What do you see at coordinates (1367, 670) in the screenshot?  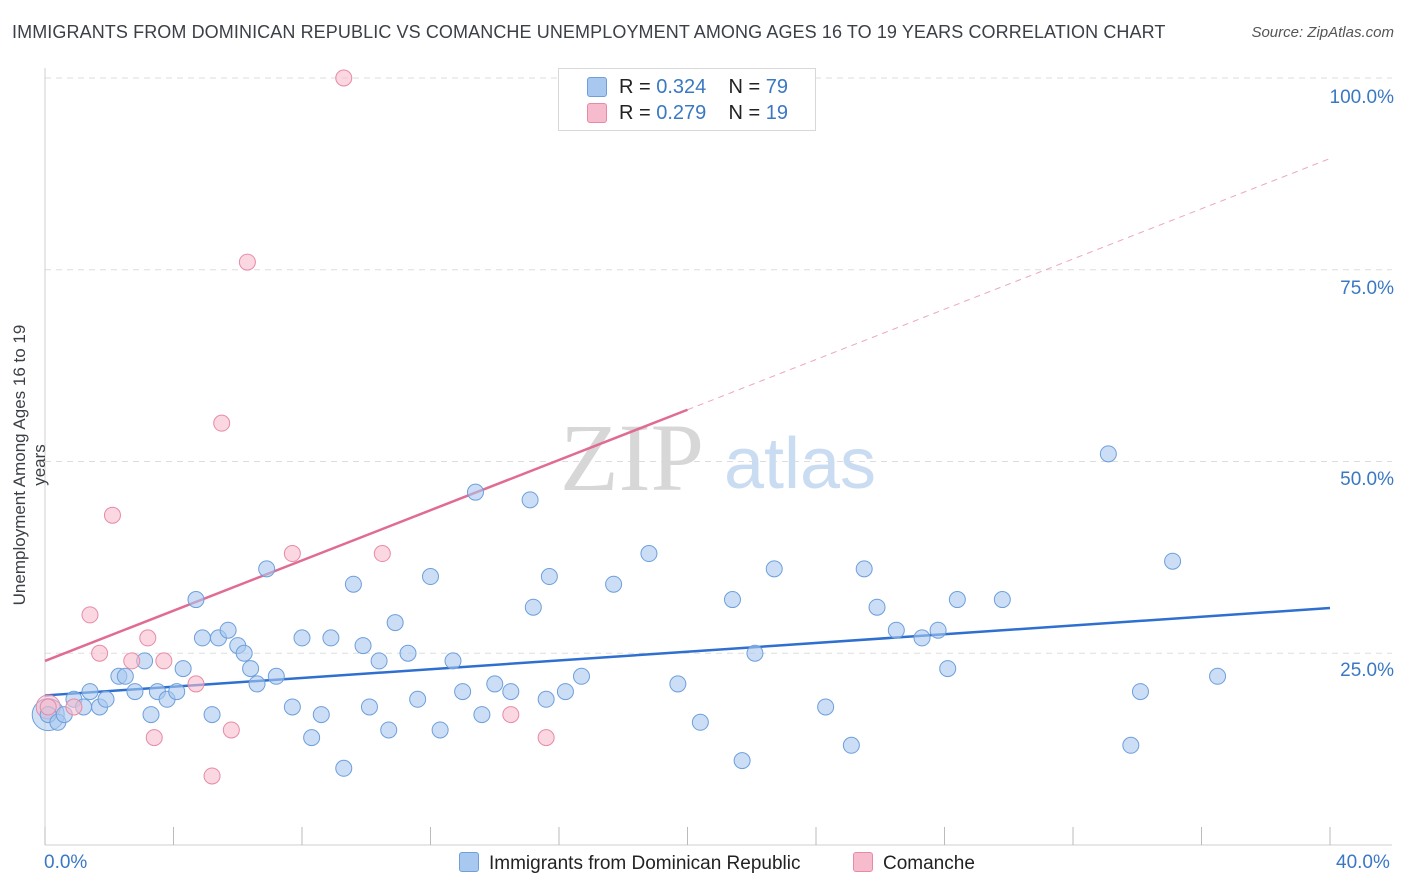 I see `y-tick-25: 25.0%` at bounding box center [1367, 670].